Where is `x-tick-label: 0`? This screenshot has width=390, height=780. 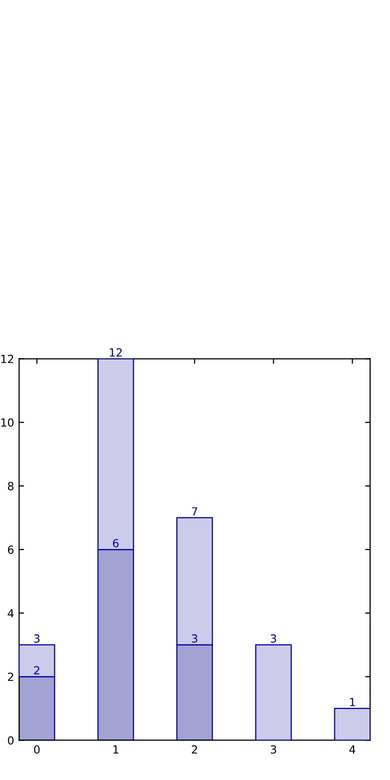
x-tick-label: 0 is located at coordinates (37, 749).